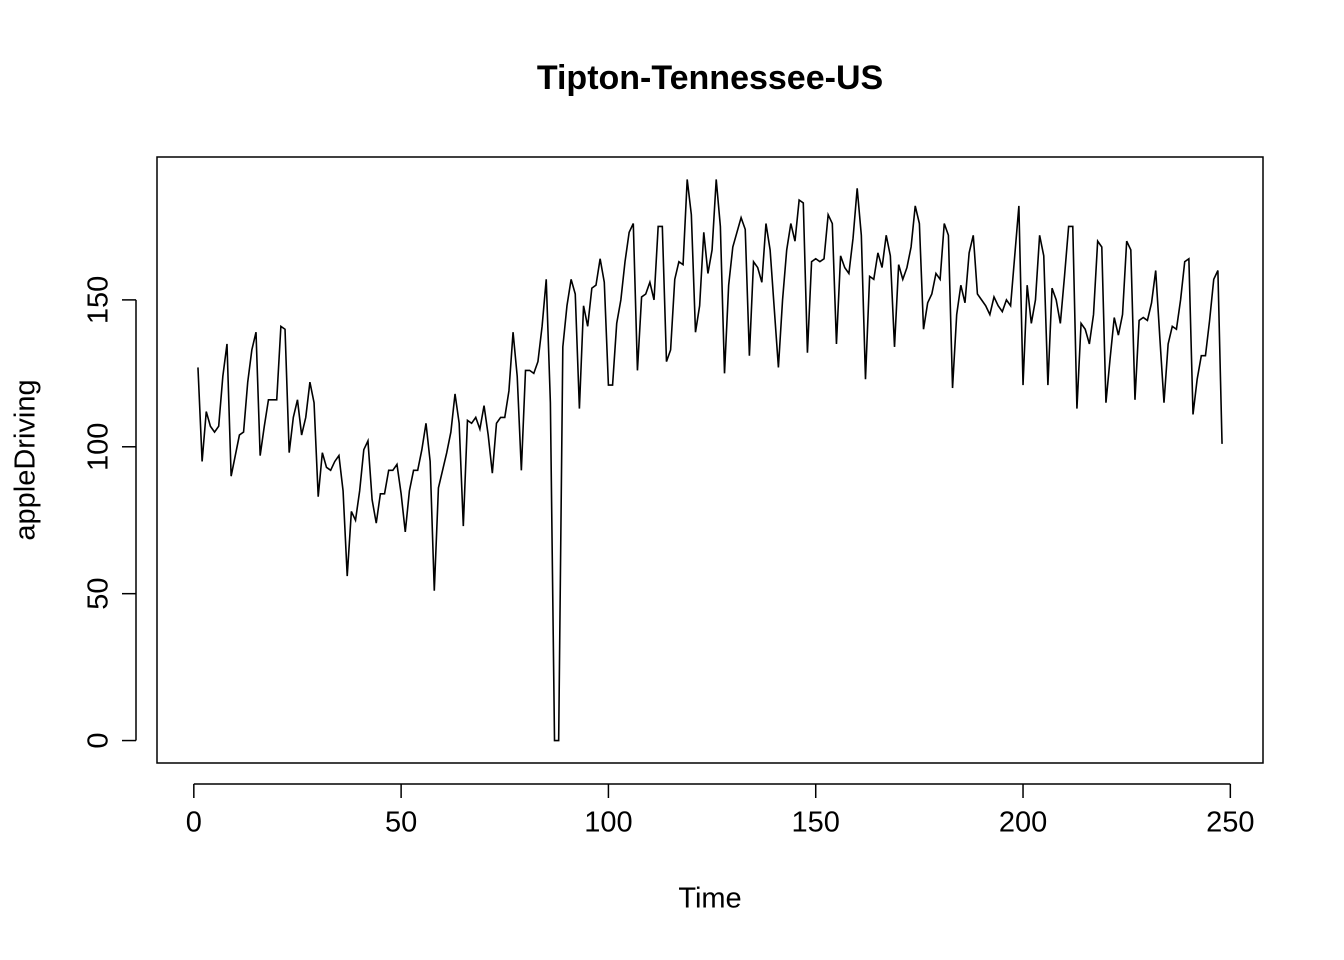  I want to click on y-tick-label: 100, so click(99, 447).